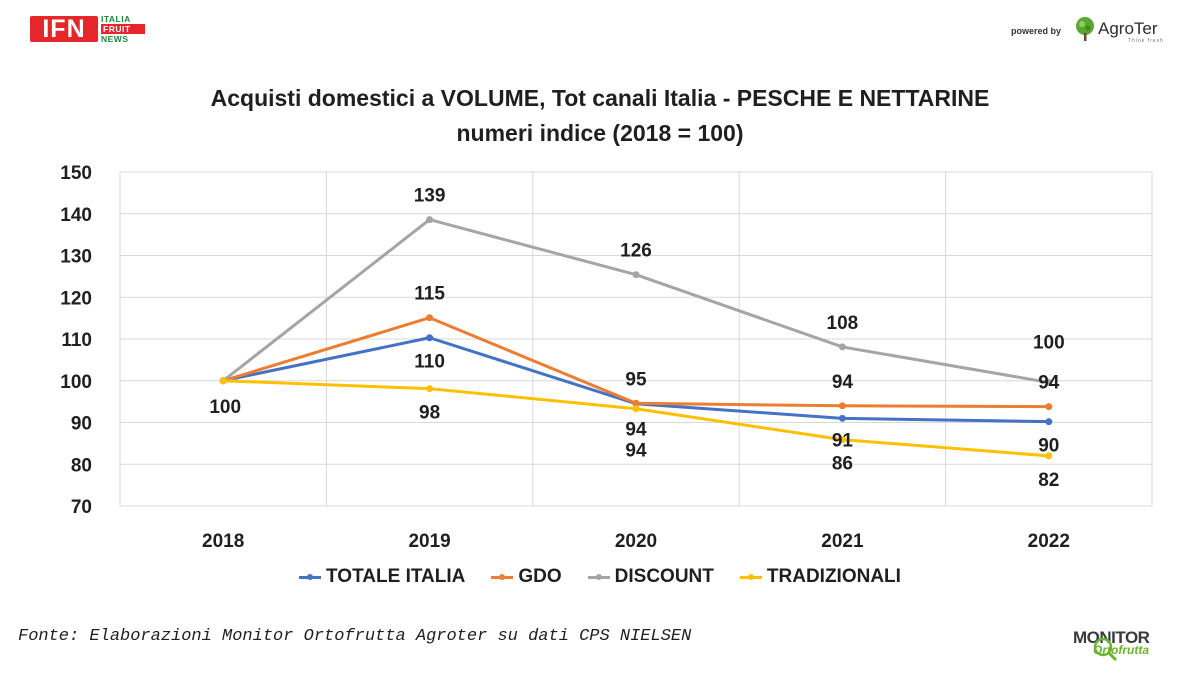 The height and width of the screenshot is (675, 1200). Describe the element at coordinates (81, 465) in the screenshot. I see `y-tick-label: 80` at that location.